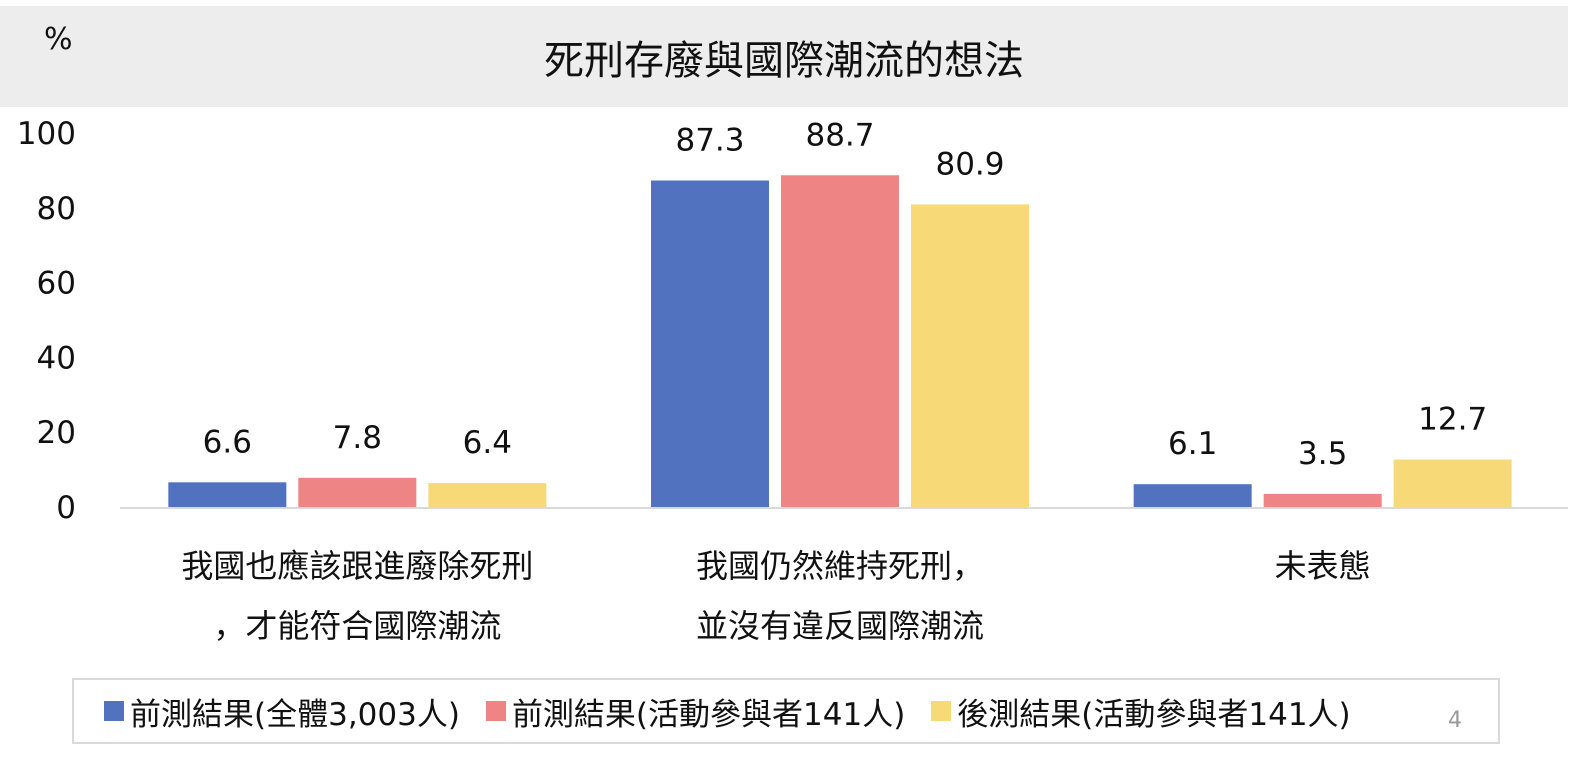  What do you see at coordinates (56, 209) in the screenshot?
I see `y-tick-label: 80` at bounding box center [56, 209].